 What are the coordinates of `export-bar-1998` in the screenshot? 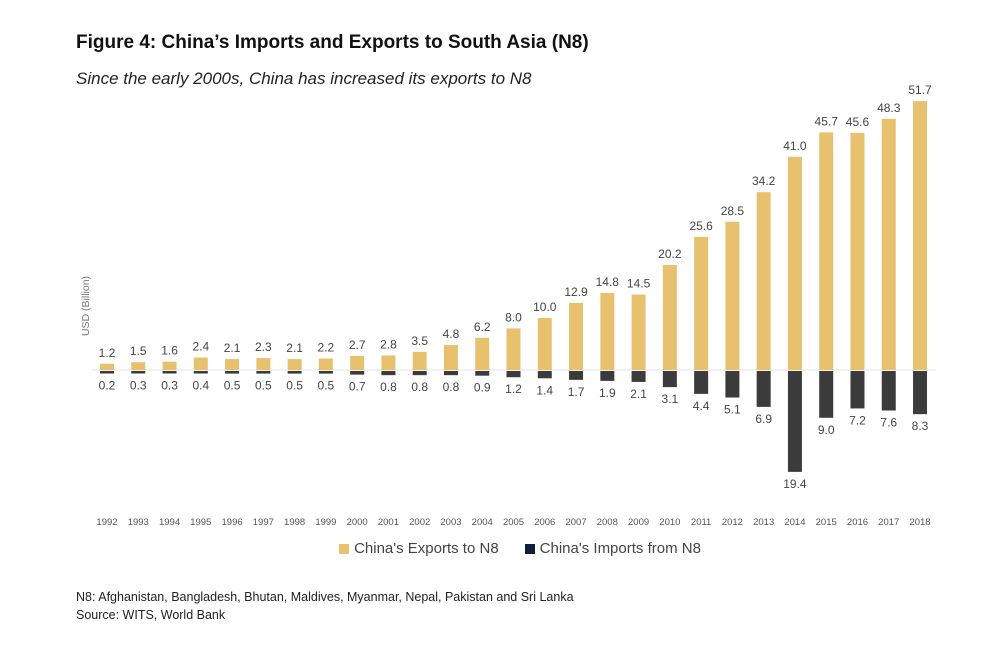 It's located at (294, 364).